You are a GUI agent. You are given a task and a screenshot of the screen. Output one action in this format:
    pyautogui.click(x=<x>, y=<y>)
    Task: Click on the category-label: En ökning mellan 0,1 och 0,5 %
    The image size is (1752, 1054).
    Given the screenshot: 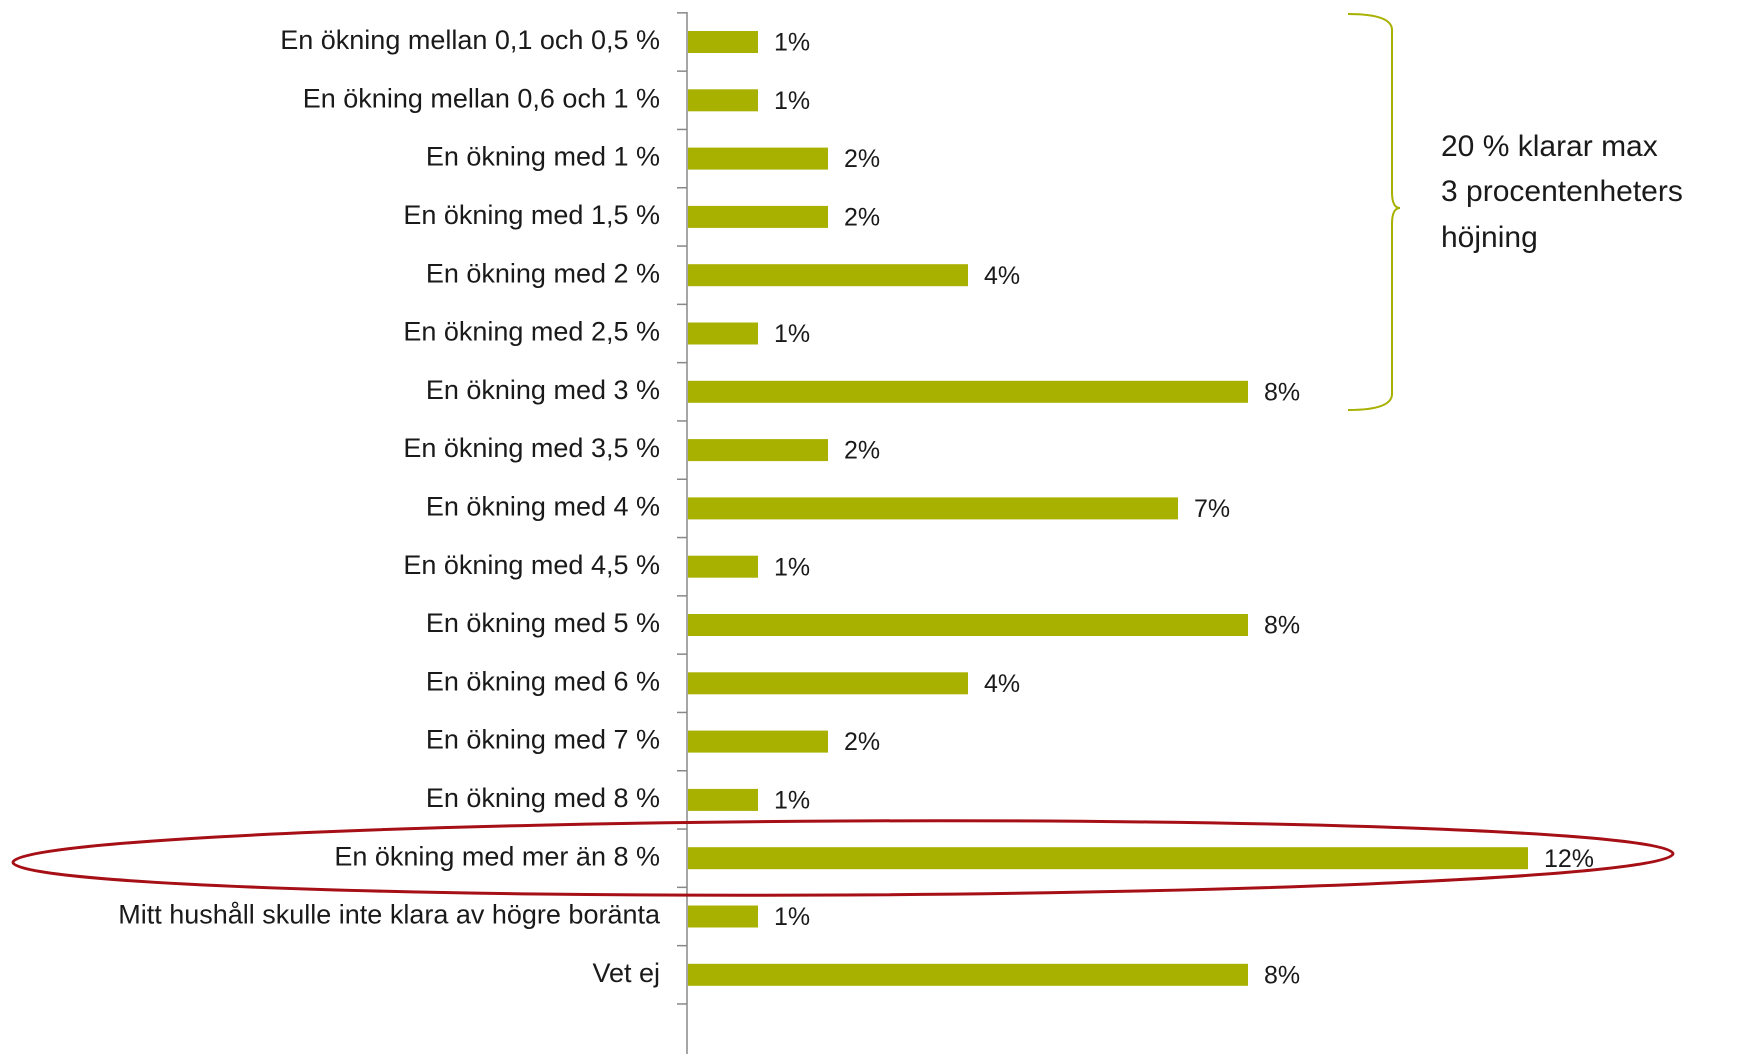 What is the action you would take?
    pyautogui.click(x=470, y=40)
    